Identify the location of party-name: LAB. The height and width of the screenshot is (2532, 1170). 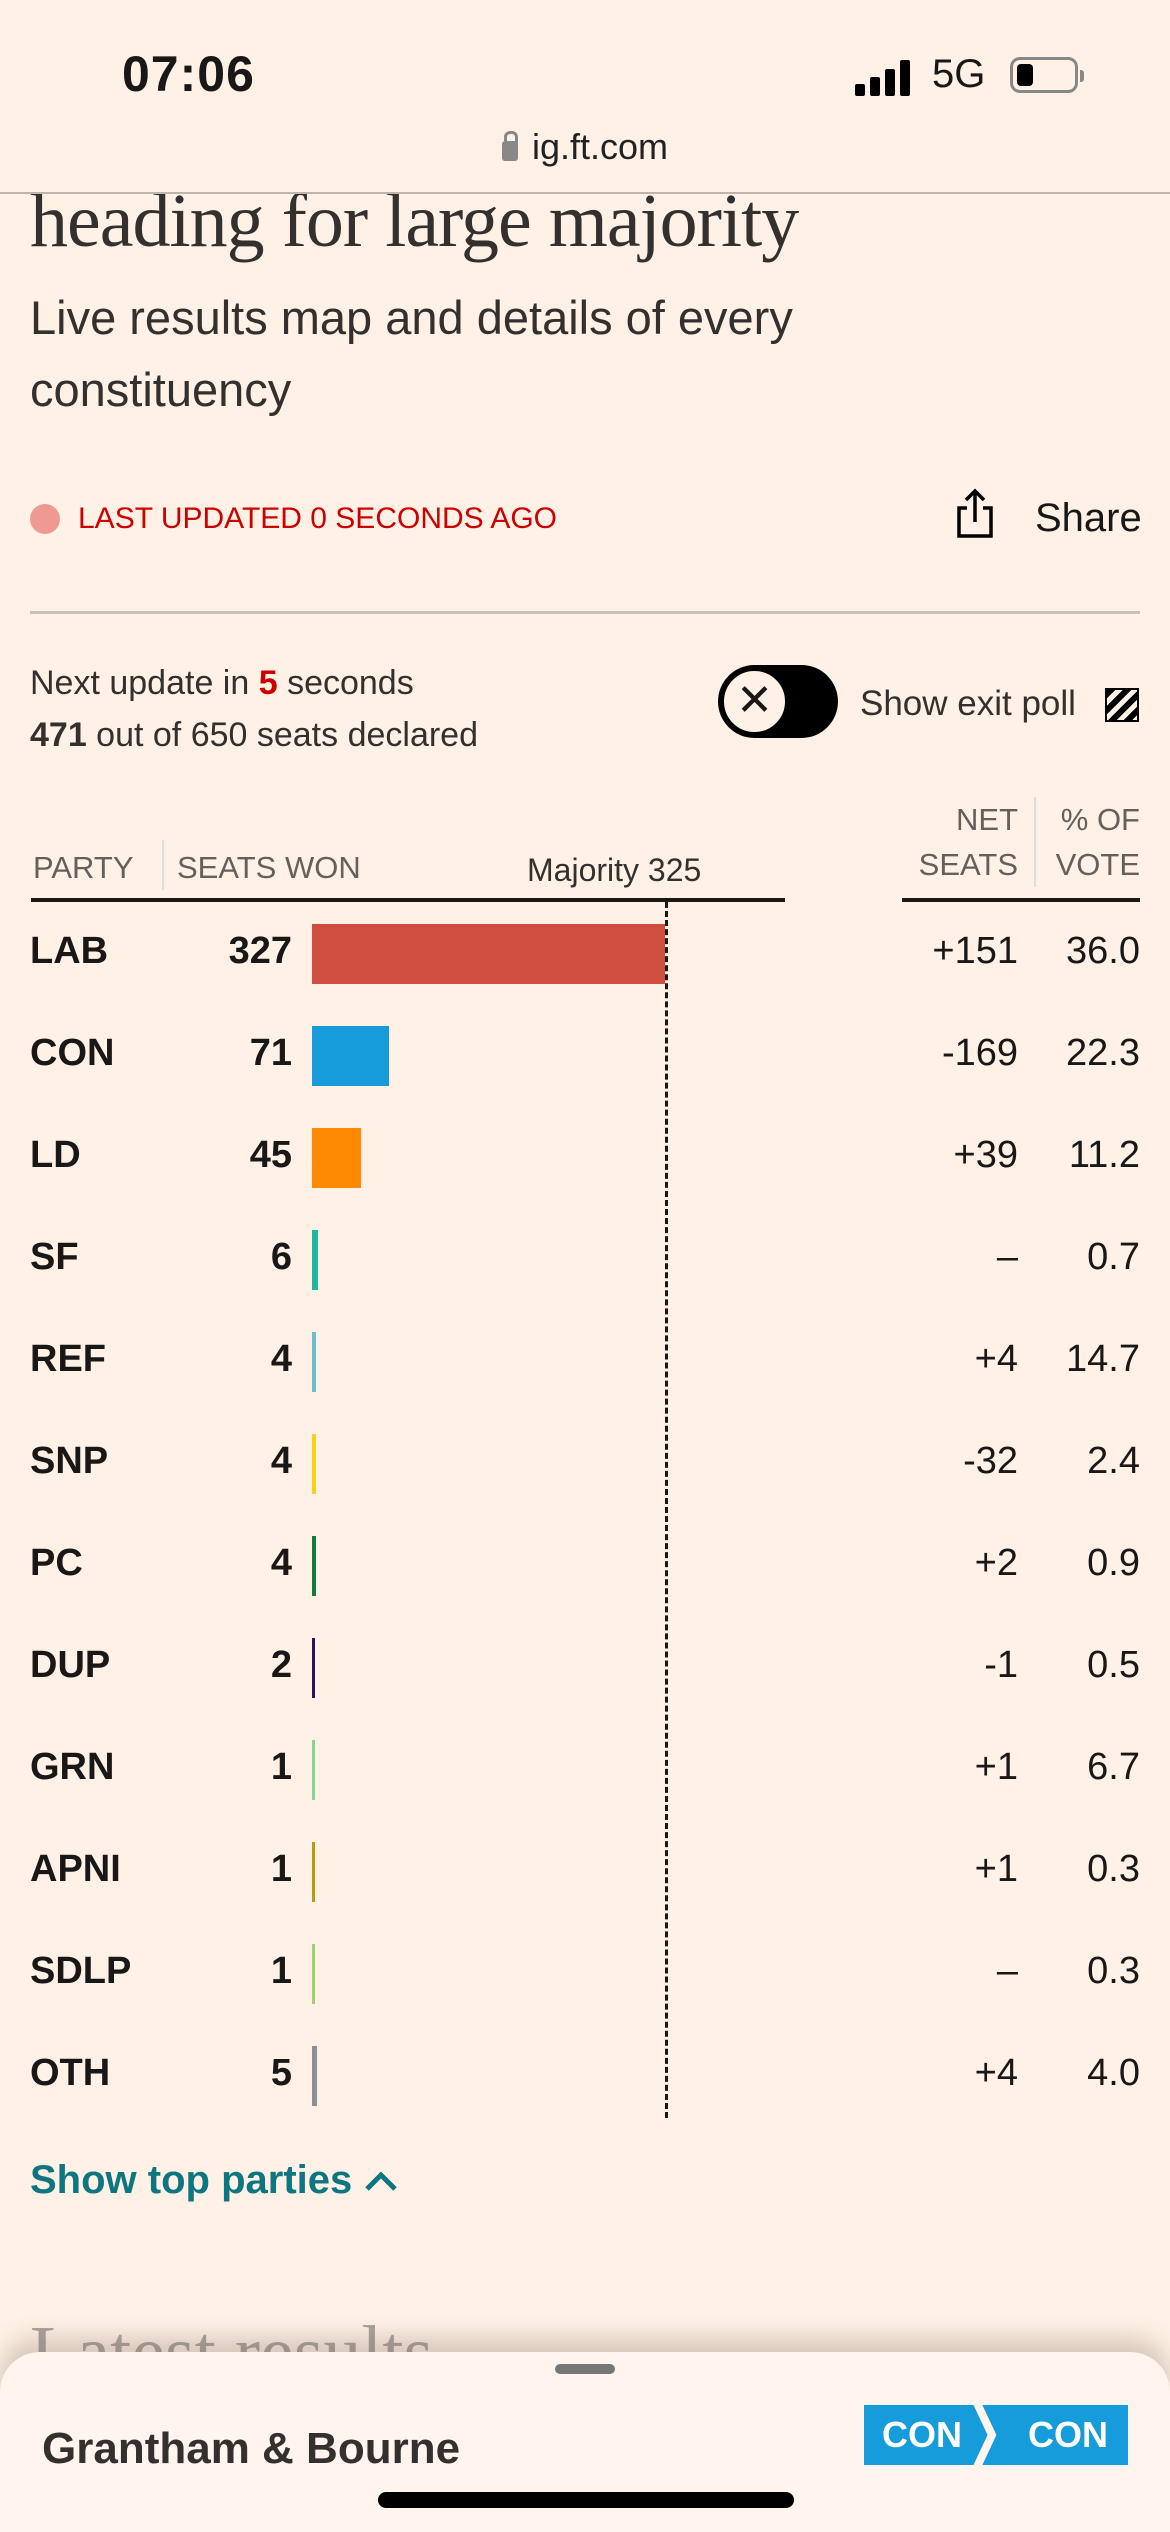
(69, 951).